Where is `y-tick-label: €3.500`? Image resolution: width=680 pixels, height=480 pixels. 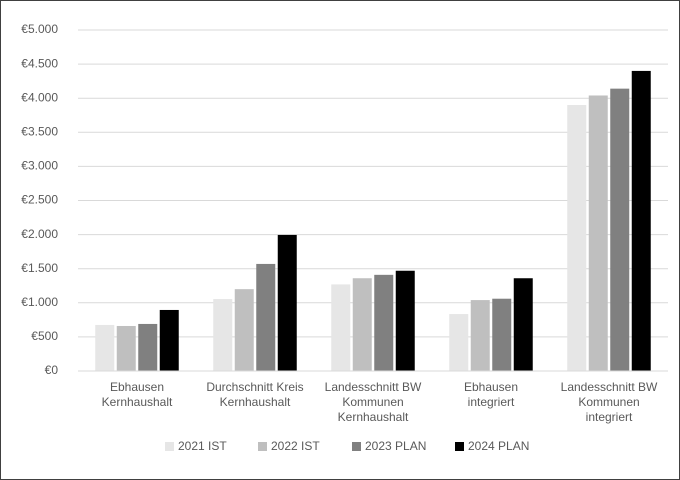 y-tick-label: €3.500 is located at coordinates (39, 131).